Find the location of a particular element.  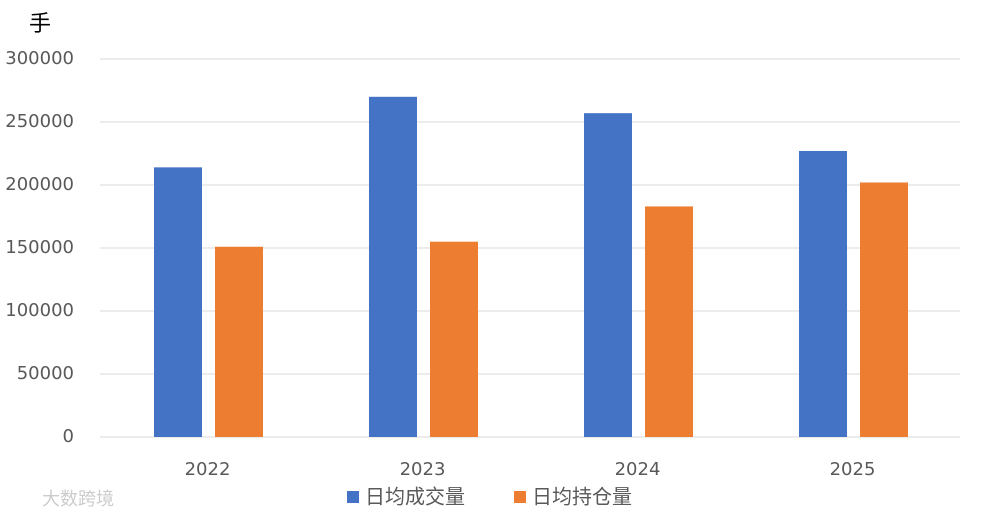

unit-label: 手 is located at coordinates (40, 24).